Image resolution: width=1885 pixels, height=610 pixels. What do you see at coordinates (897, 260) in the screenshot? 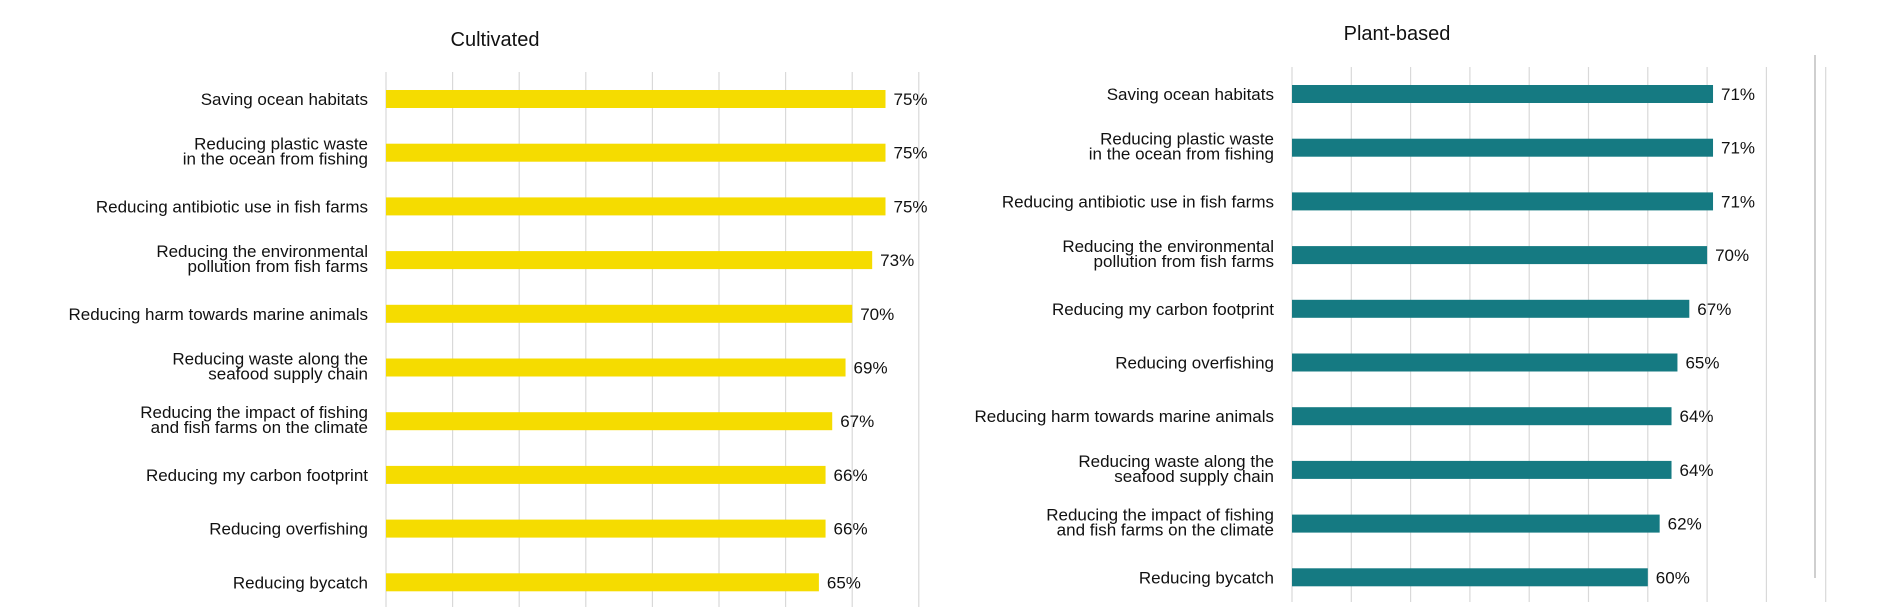
I see `data-label: 73%` at bounding box center [897, 260].